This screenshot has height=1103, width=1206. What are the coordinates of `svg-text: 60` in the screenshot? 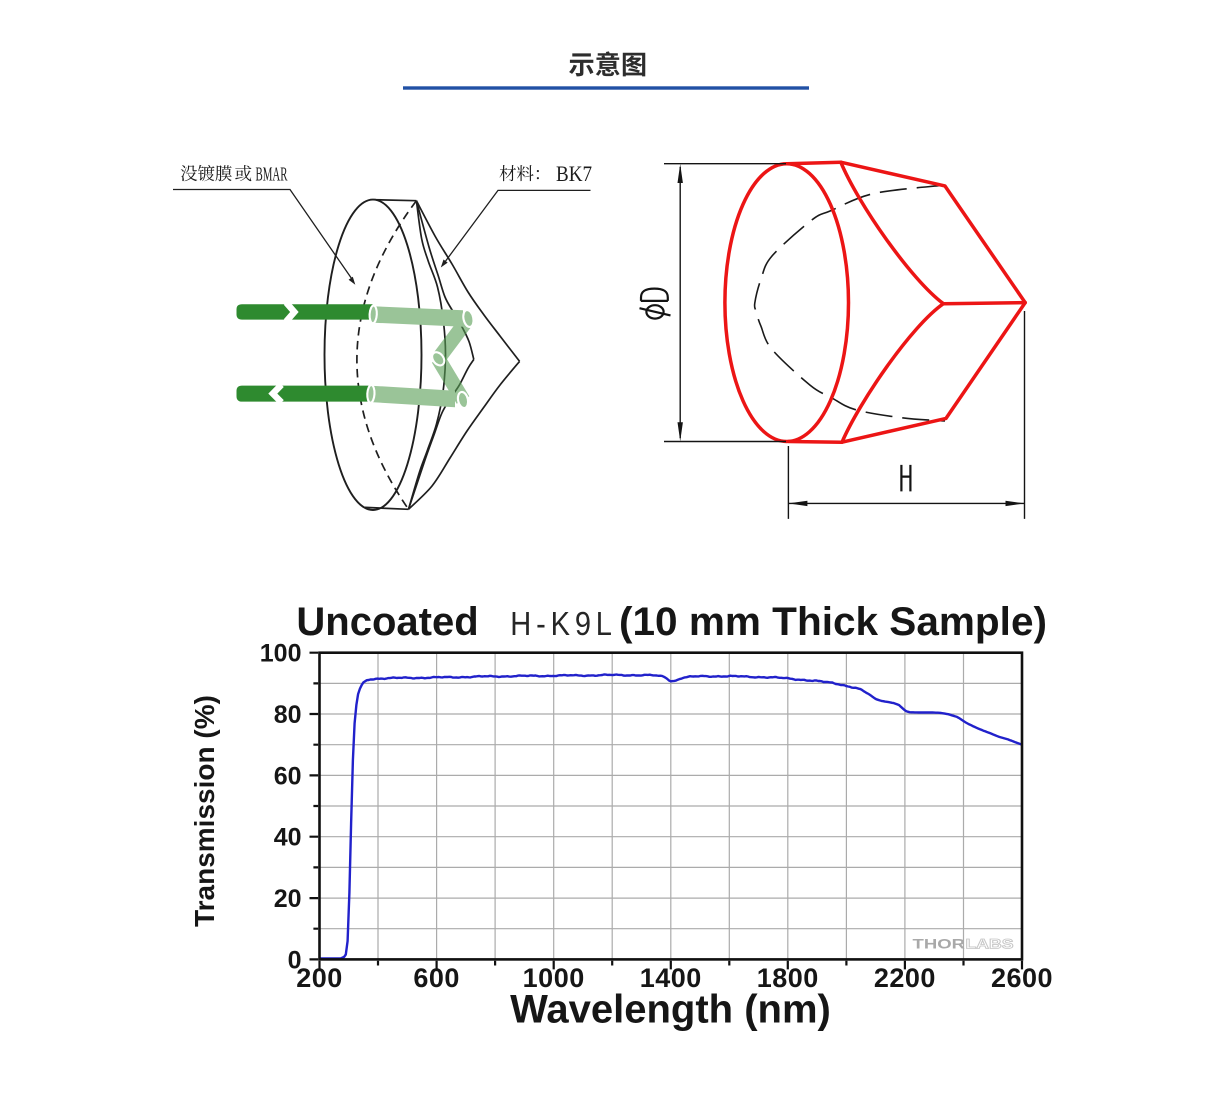 It's located at (288, 776).